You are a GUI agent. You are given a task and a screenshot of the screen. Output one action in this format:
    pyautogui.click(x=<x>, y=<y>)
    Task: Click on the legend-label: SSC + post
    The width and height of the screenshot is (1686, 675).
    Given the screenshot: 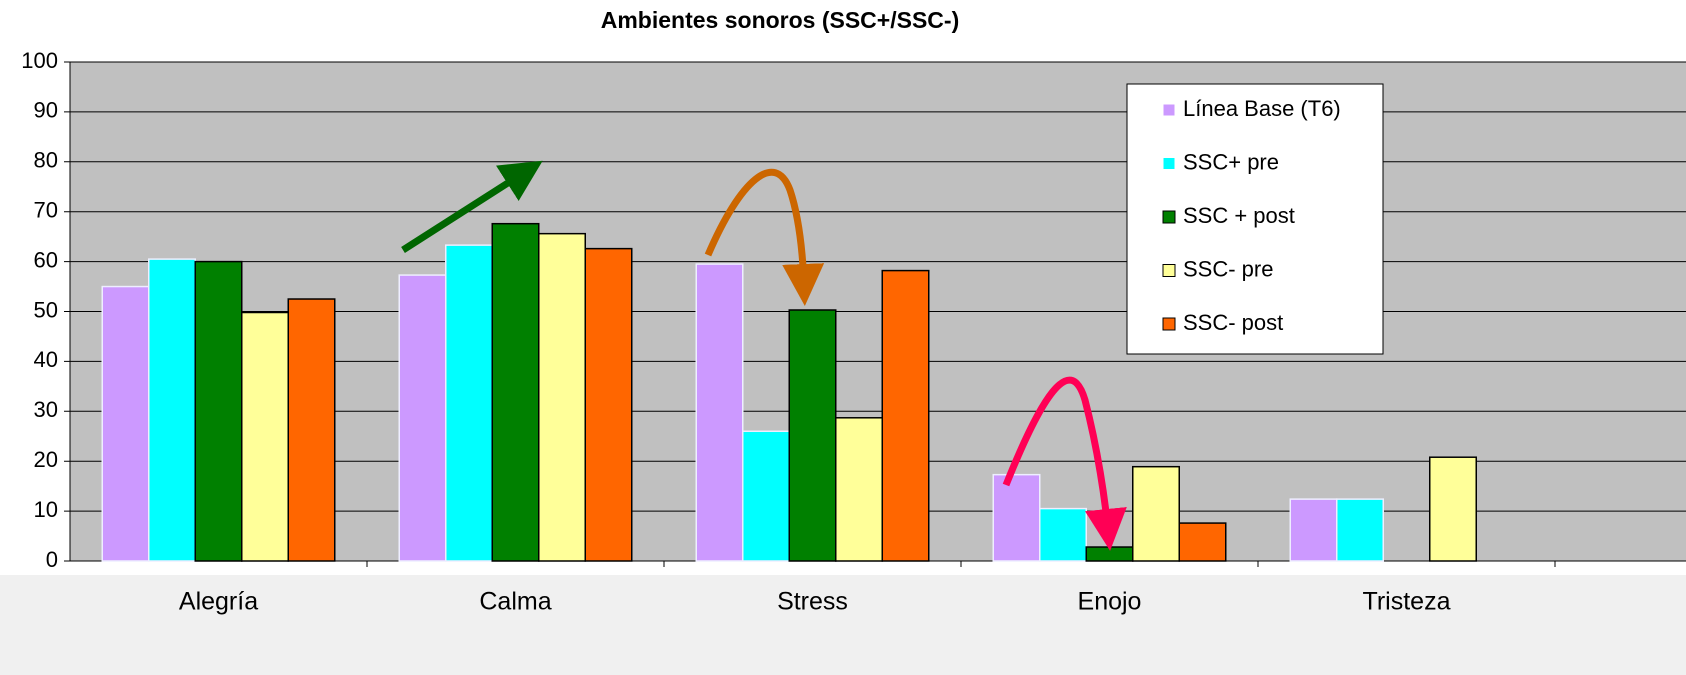 What is the action you would take?
    pyautogui.click(x=1239, y=215)
    